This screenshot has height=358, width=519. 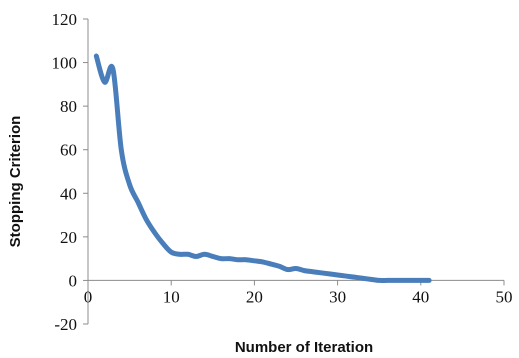 I want to click on x-tick-label: 20, so click(x=254, y=296).